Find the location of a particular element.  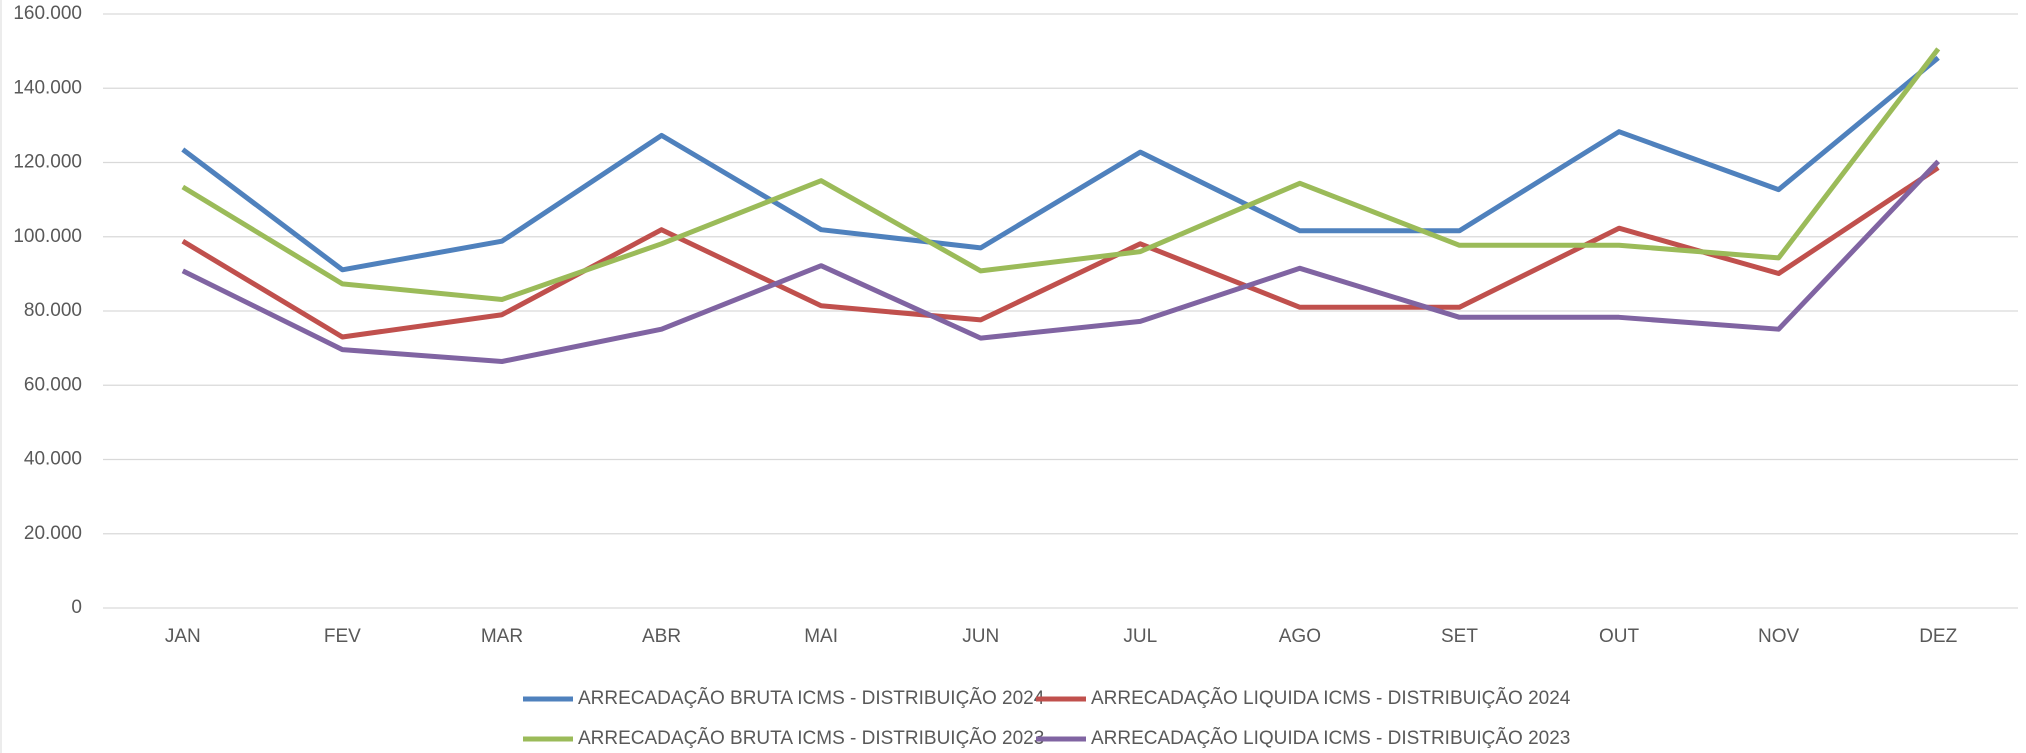

y-tick-label: 140.000 is located at coordinates (47, 87).